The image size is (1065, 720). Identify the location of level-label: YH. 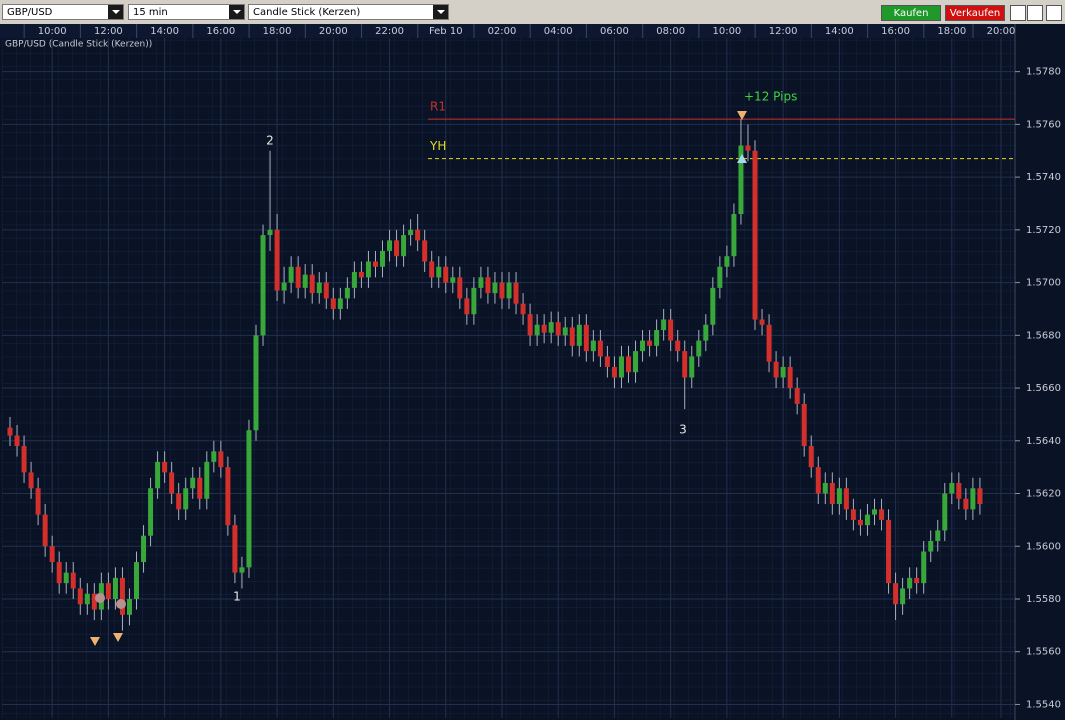
(437, 146).